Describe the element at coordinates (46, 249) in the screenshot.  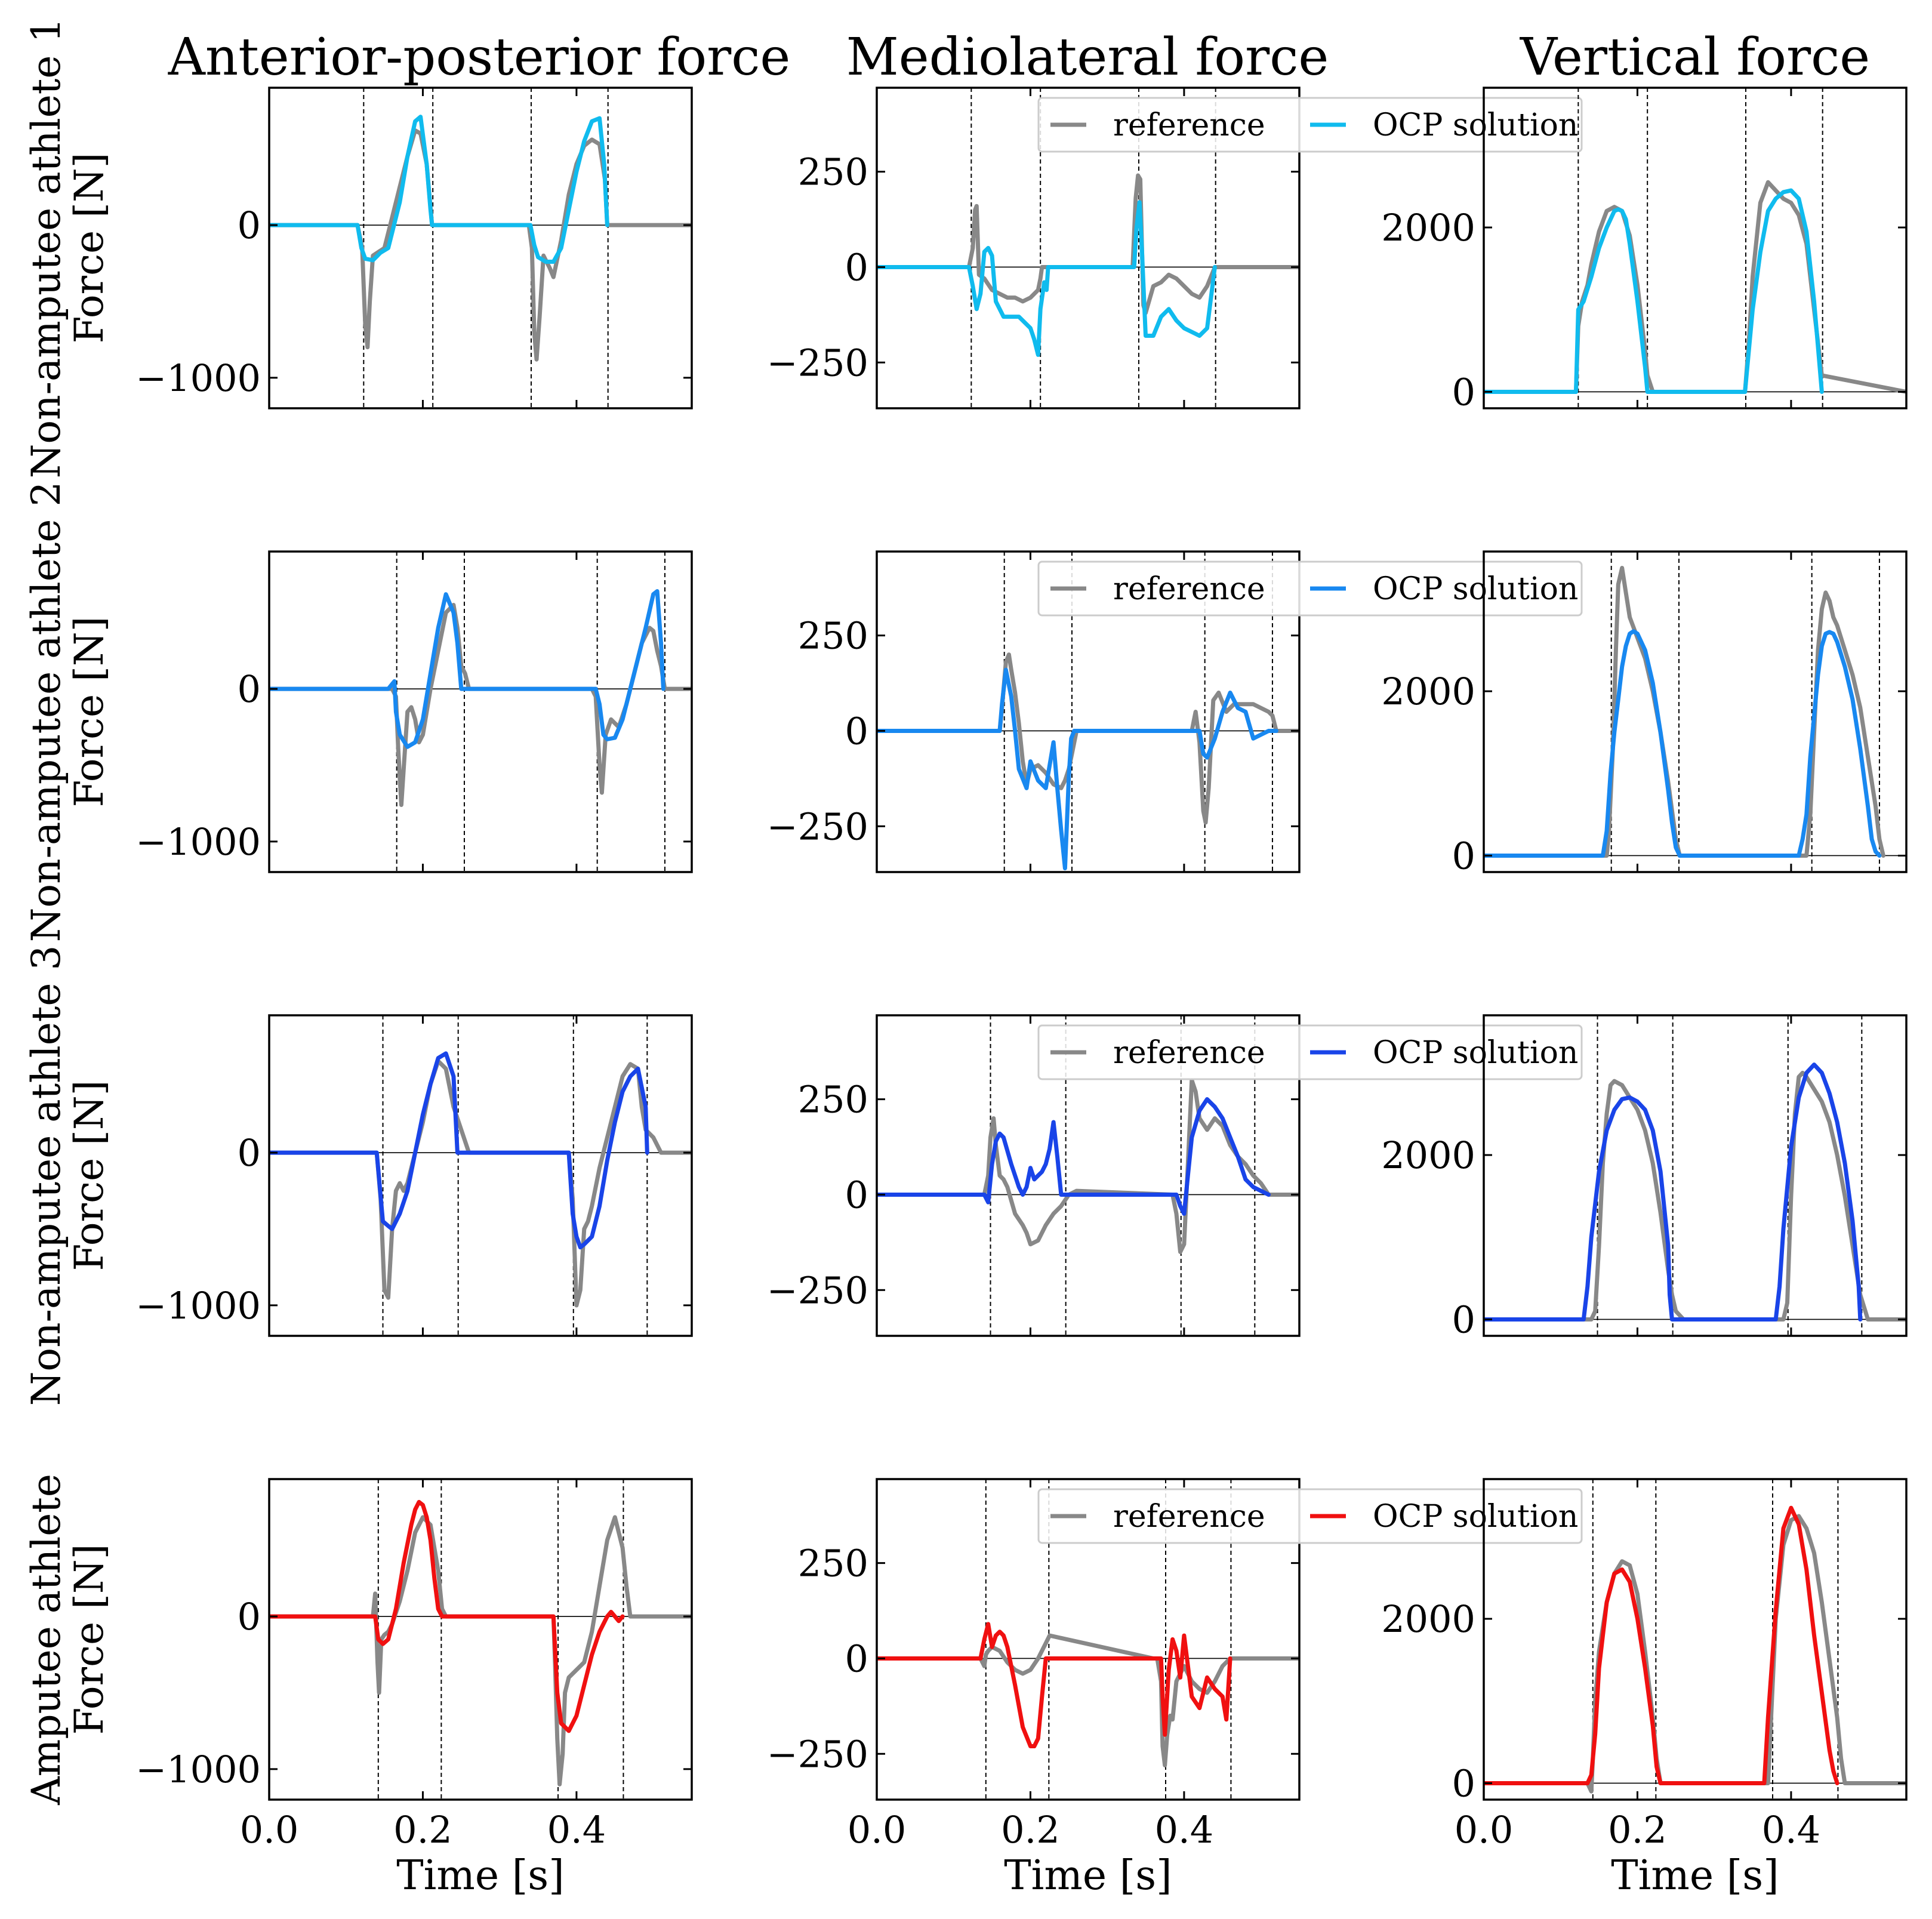
I see `athlete-name: Non-amputee athlete 1` at that location.